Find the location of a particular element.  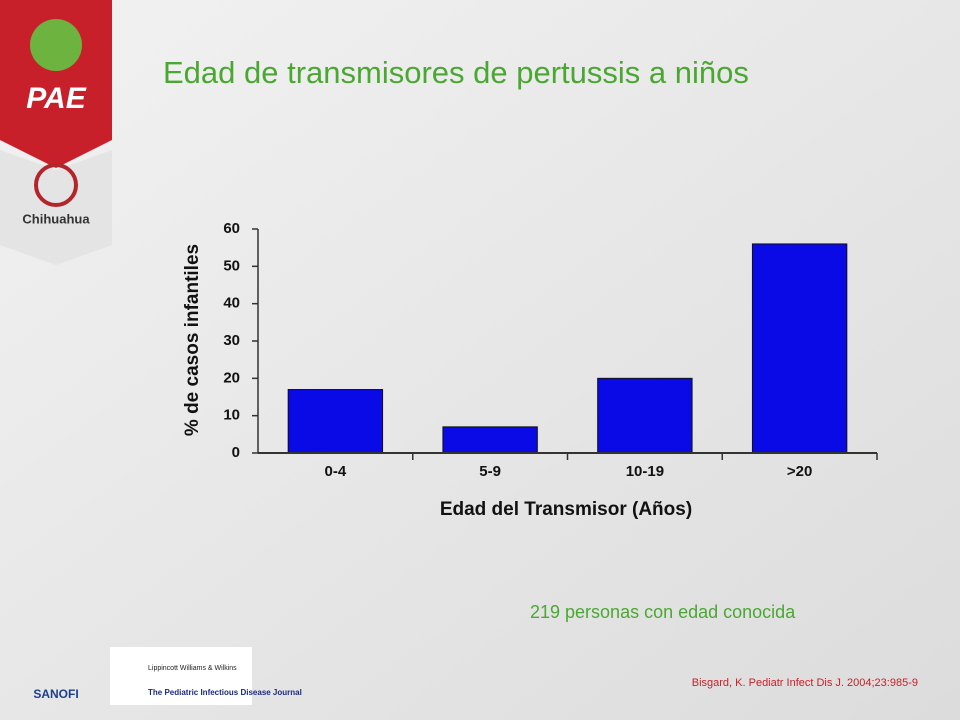

y-tick-label: 40 is located at coordinates (231, 303).